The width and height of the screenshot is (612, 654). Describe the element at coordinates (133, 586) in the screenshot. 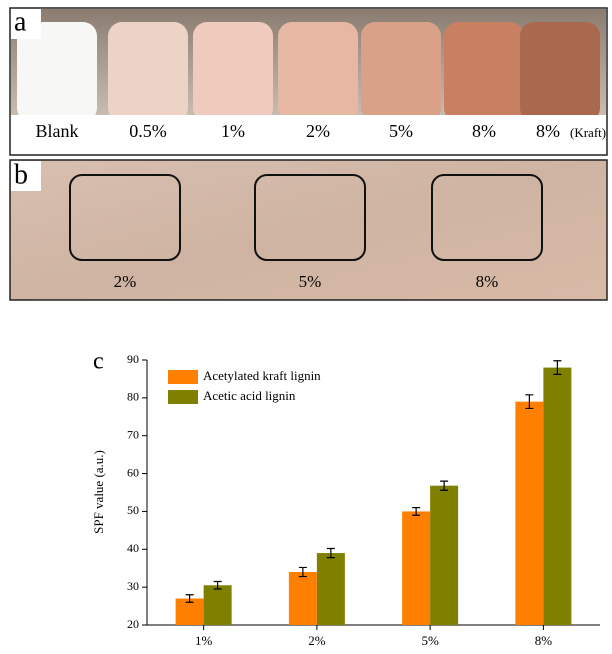

I see `y-tick-label: 30` at that location.